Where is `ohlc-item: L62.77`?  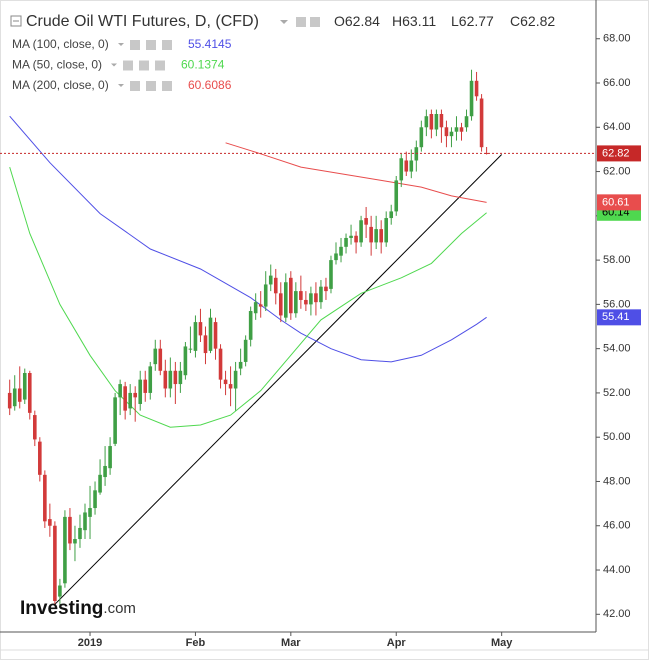 ohlc-item: L62.77 is located at coordinates (472, 21).